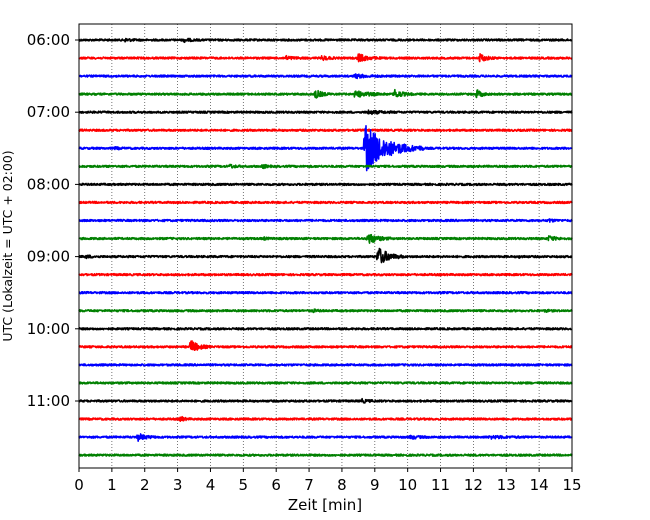 Image resolution: width=650 pixels, height=520 pixels. I want to click on x-tick-label: 9, so click(375, 485).